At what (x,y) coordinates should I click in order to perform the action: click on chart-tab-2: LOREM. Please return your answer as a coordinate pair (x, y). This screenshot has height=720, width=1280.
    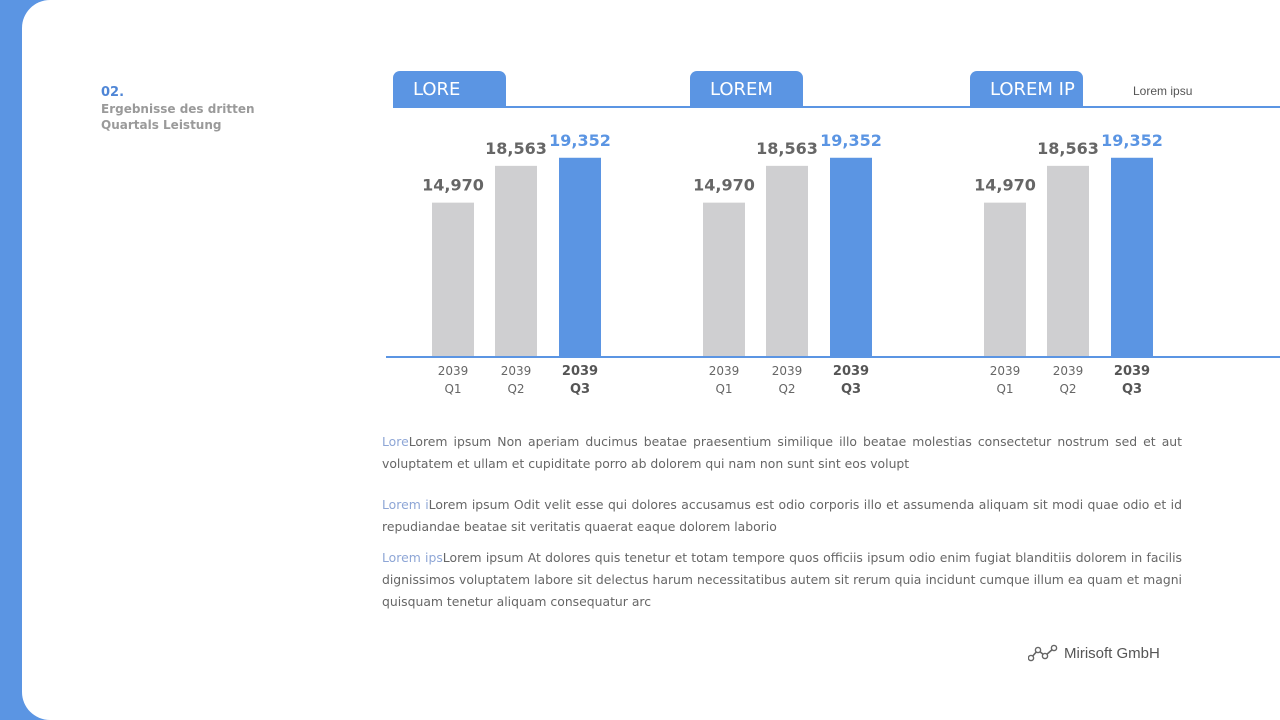
    Looking at the image, I should click on (746, 89).